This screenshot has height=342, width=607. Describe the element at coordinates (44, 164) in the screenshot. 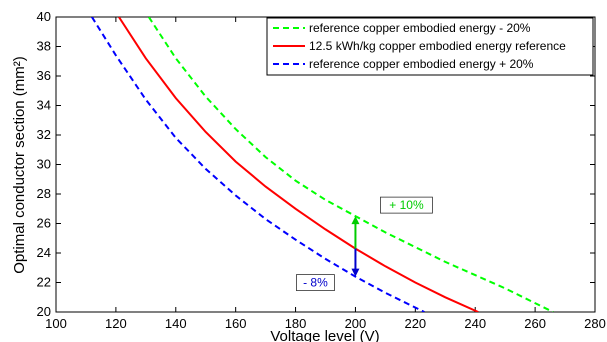

I see `y-tick-label: 30` at that location.